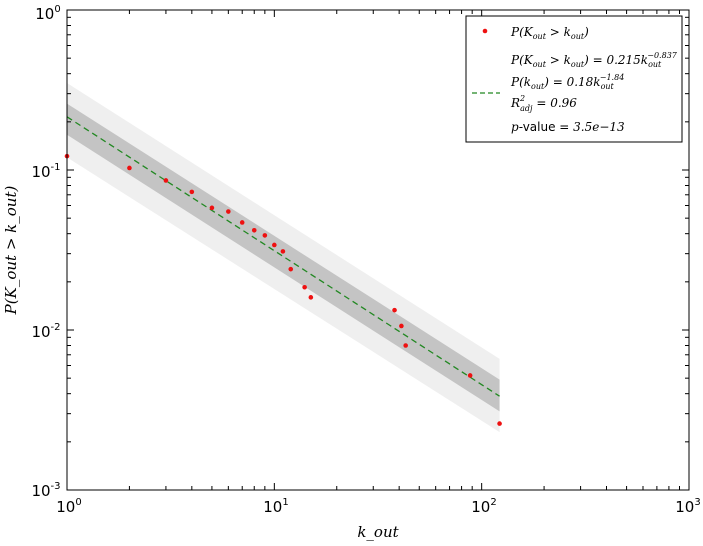 The width and height of the screenshot is (703, 546). I want to click on y-axis-label: P(K_out > k_out), so click(11, 251).